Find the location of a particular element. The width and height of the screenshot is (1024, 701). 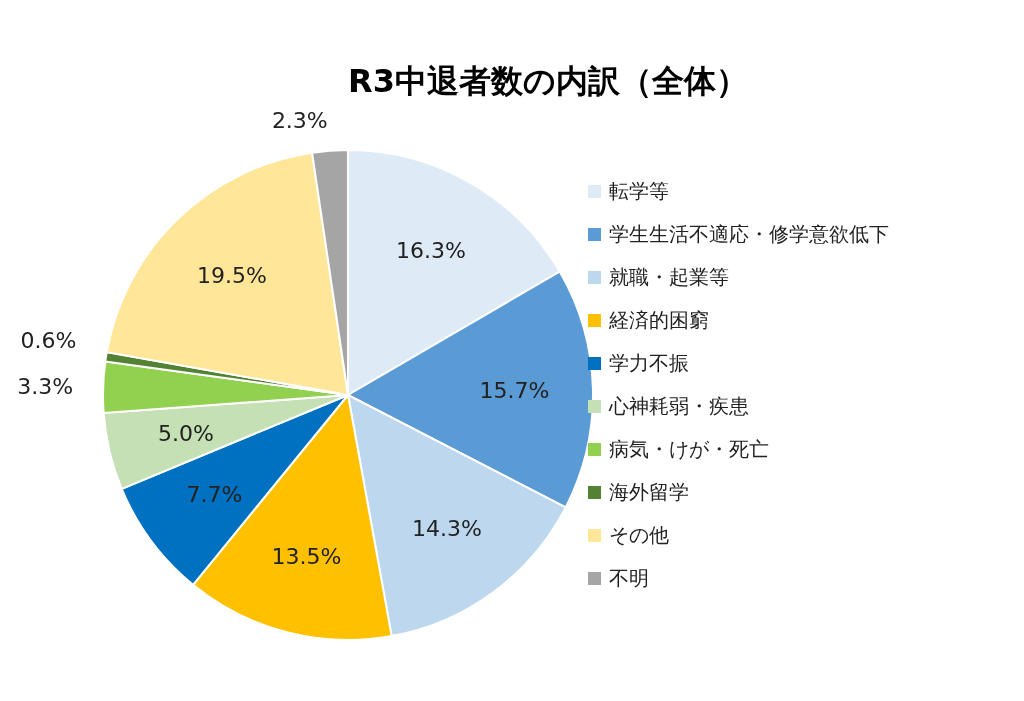

legend-label: 心神耗弱・疾患 is located at coordinates (679, 406).